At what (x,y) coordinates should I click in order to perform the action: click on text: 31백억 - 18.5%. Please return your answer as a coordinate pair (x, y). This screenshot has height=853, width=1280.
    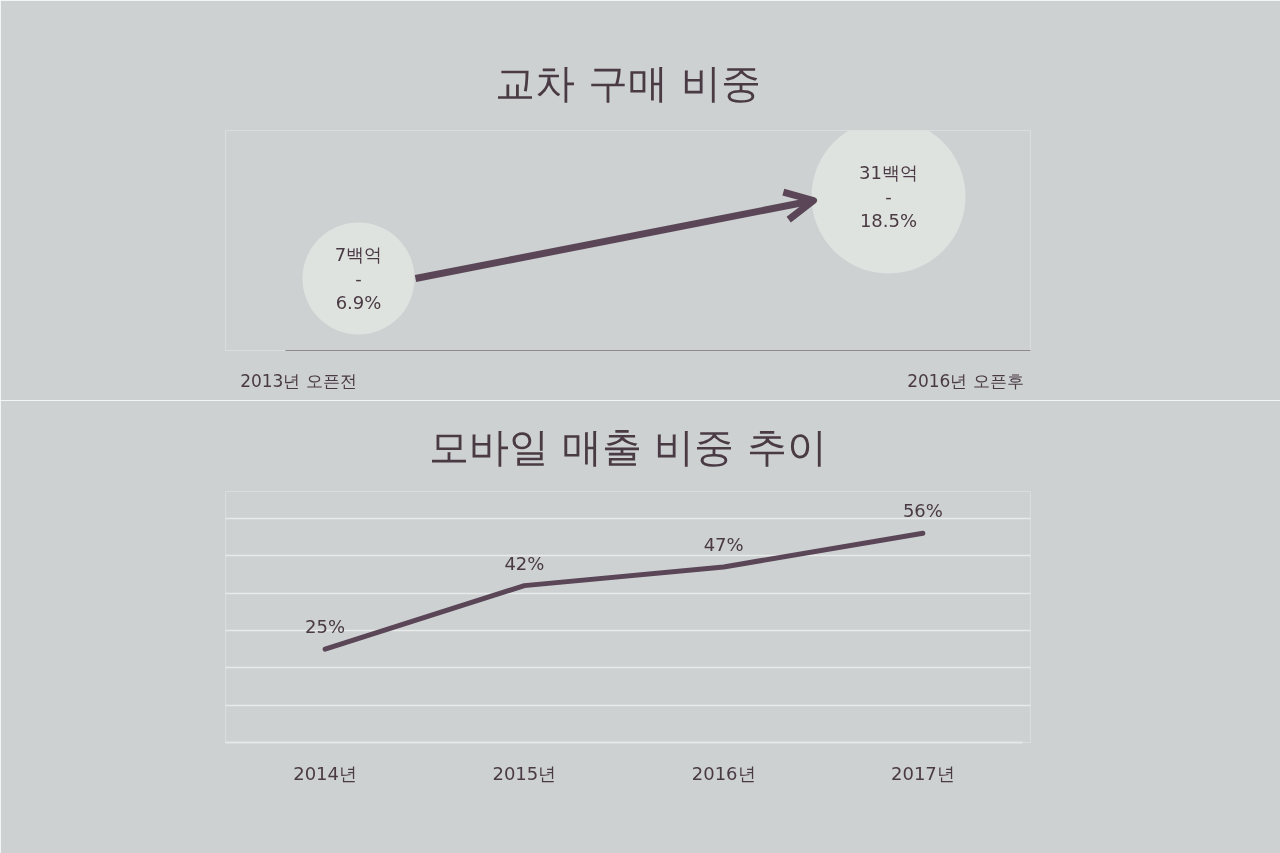
    Looking at the image, I should click on (888, 196).